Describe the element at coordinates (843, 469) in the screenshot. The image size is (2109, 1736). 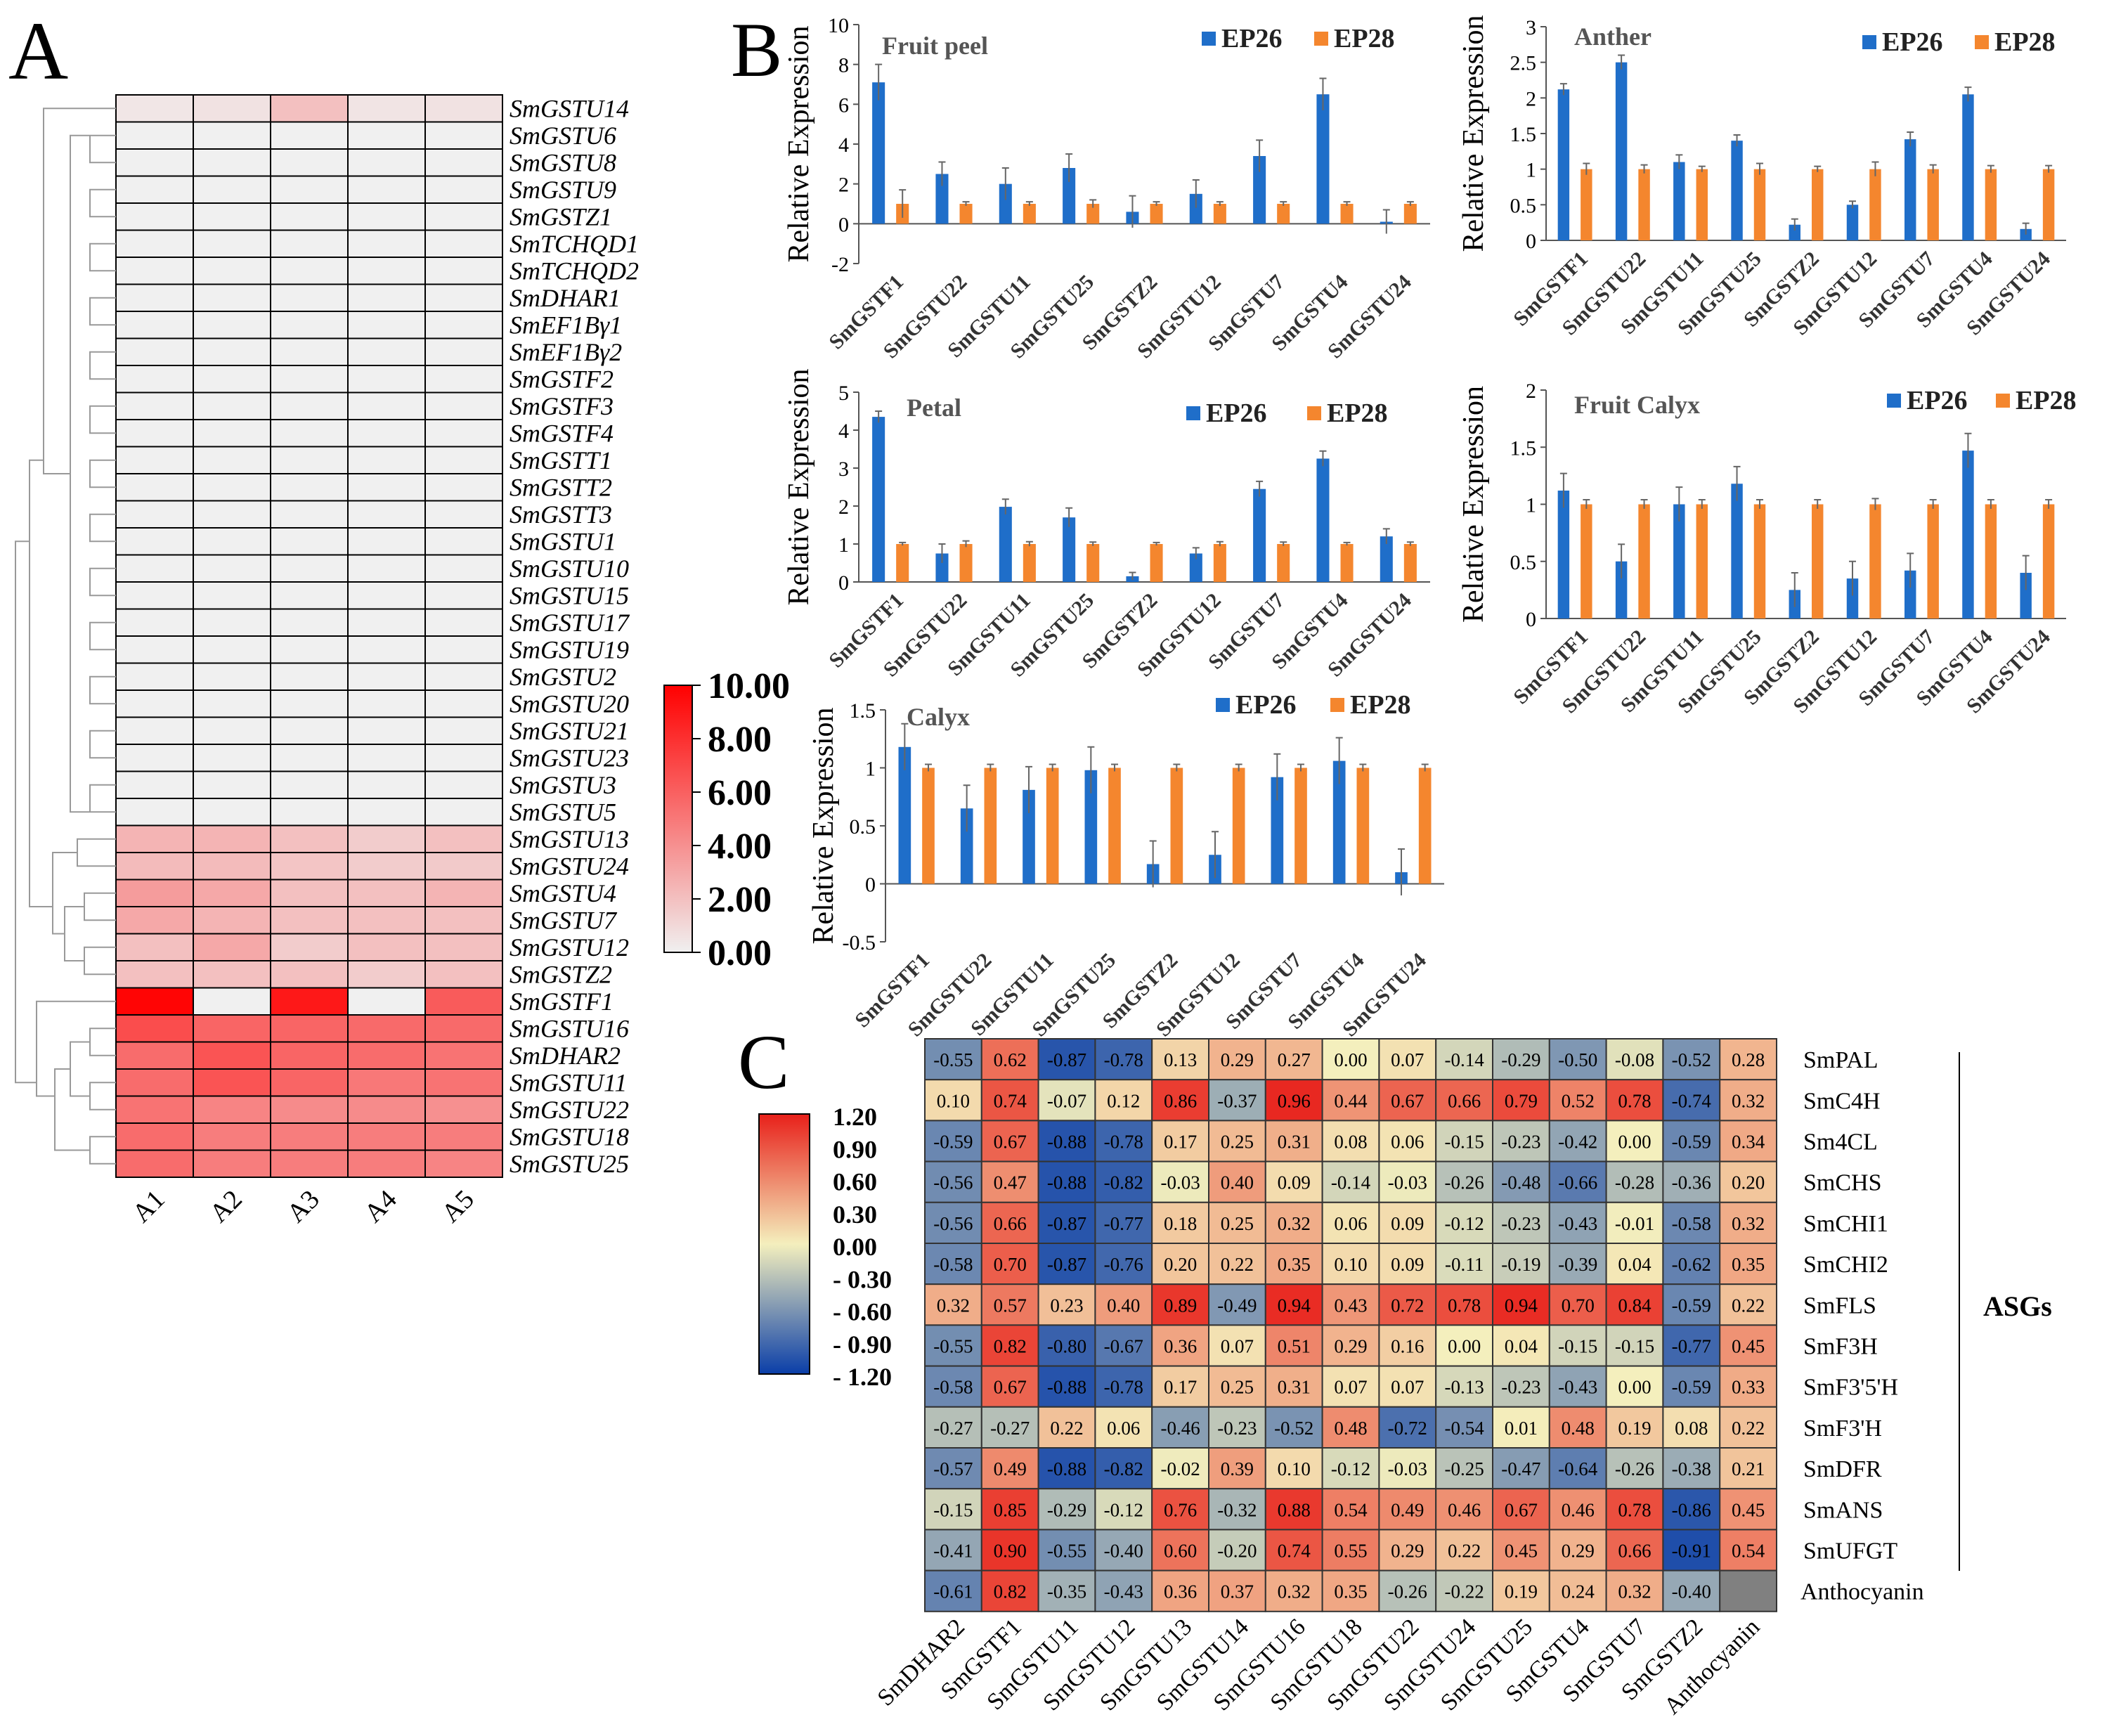
I see `y-tick-label: 3` at that location.